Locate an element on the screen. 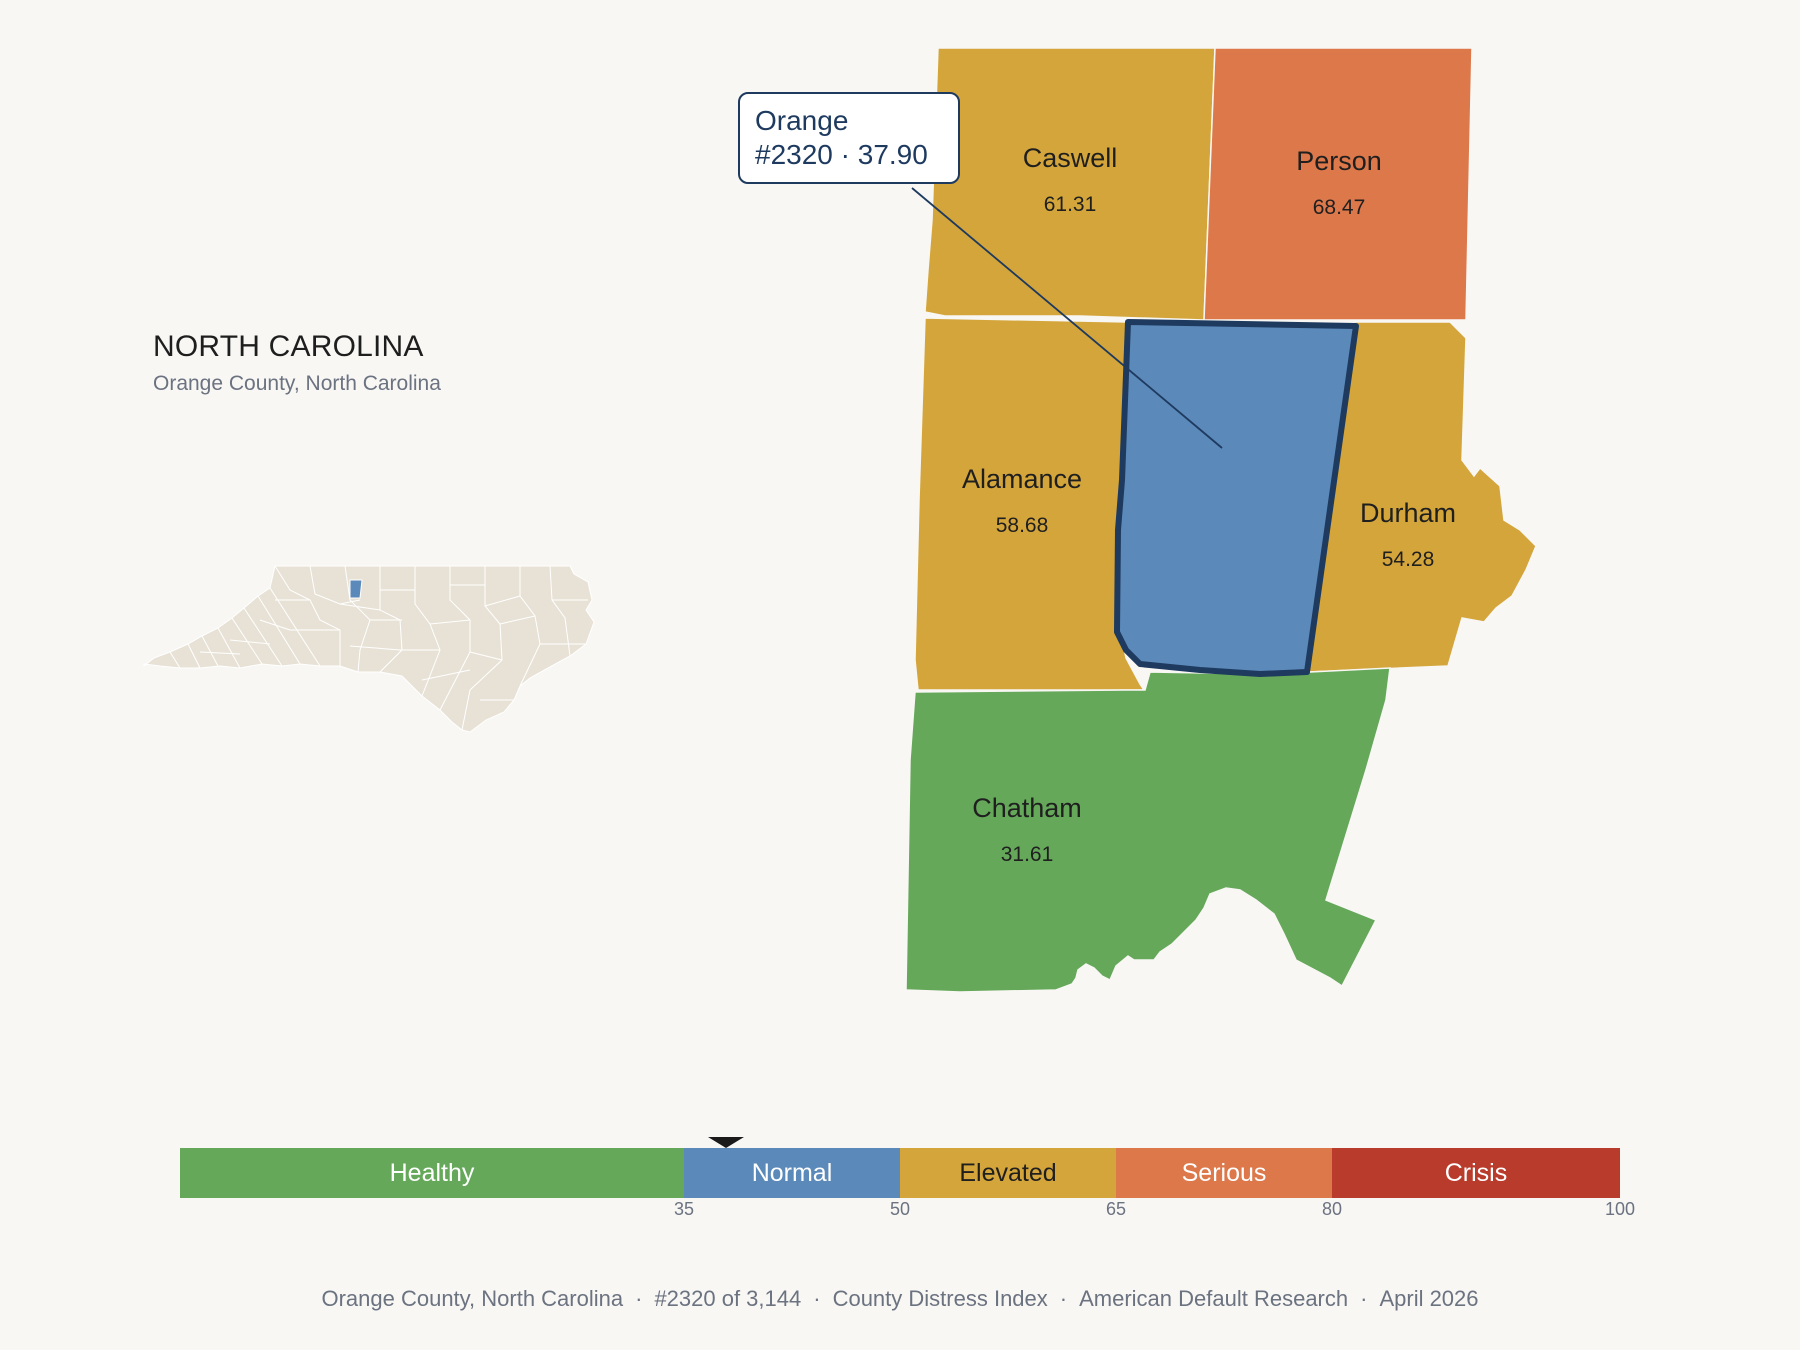  scale-segment-elevated: Elevated is located at coordinates (1008, 1173).